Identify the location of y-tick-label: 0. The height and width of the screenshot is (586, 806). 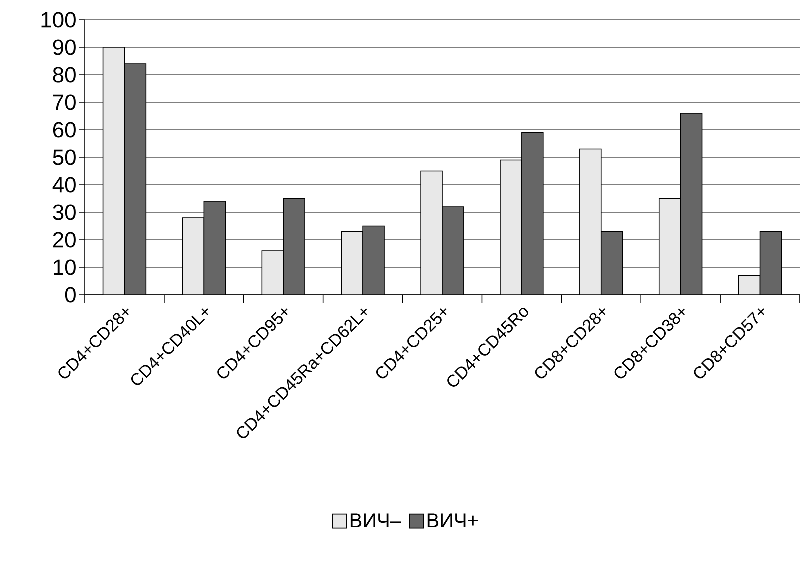
(70, 295).